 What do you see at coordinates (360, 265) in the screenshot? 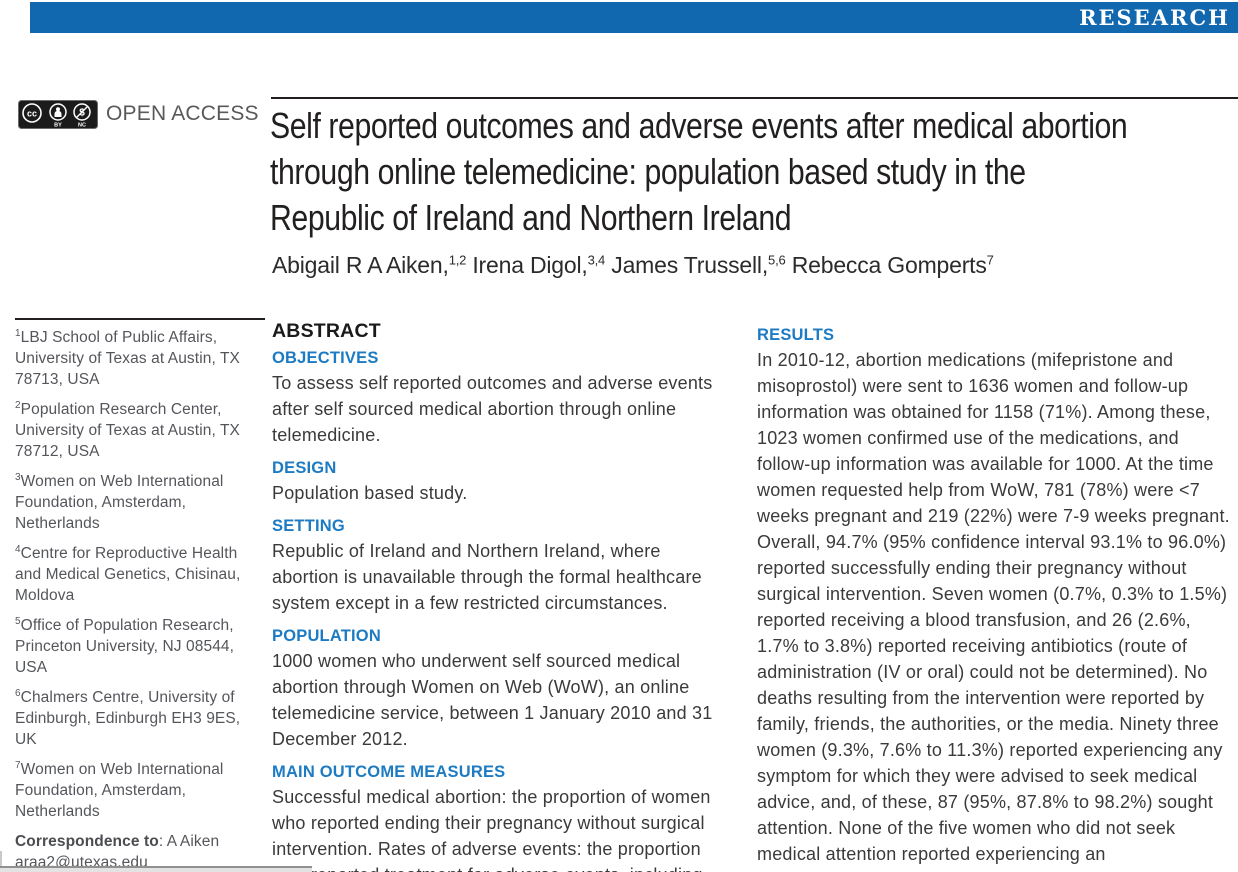
I see `author-name: Abigail R A Aiken,` at bounding box center [360, 265].